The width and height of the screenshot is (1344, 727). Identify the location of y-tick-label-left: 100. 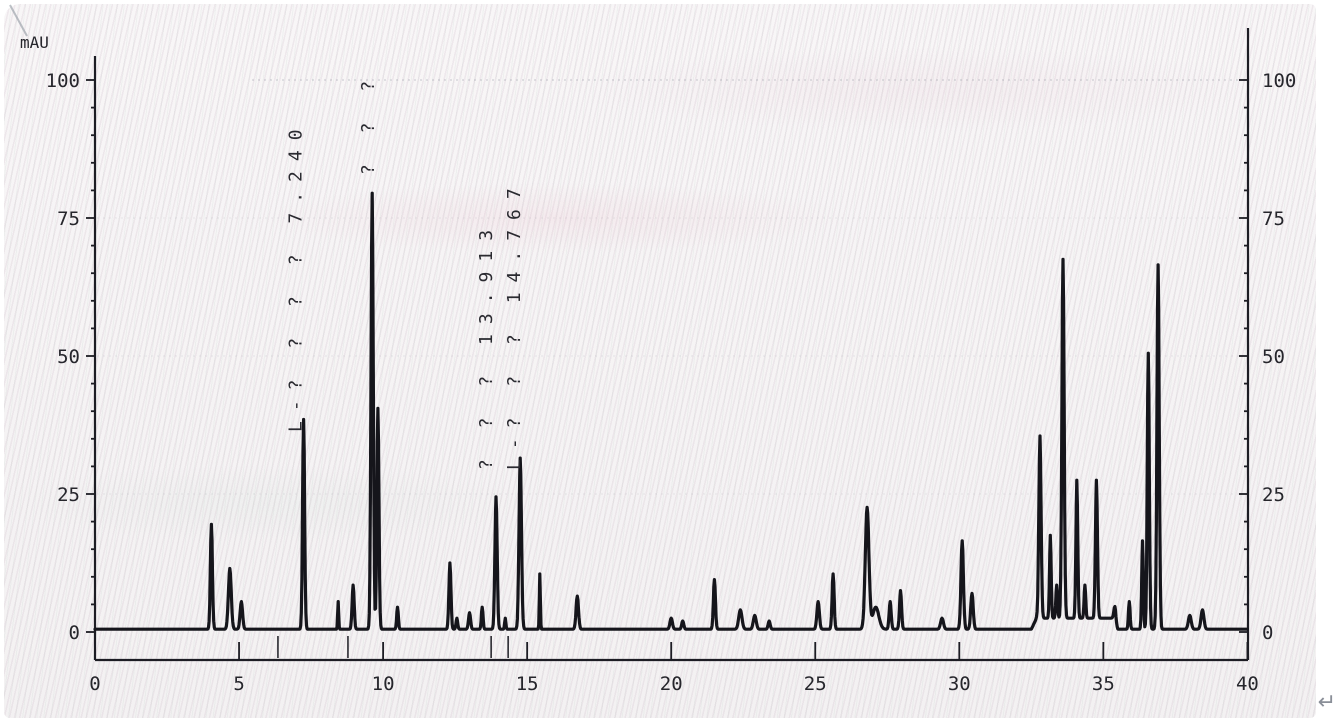
(63, 81).